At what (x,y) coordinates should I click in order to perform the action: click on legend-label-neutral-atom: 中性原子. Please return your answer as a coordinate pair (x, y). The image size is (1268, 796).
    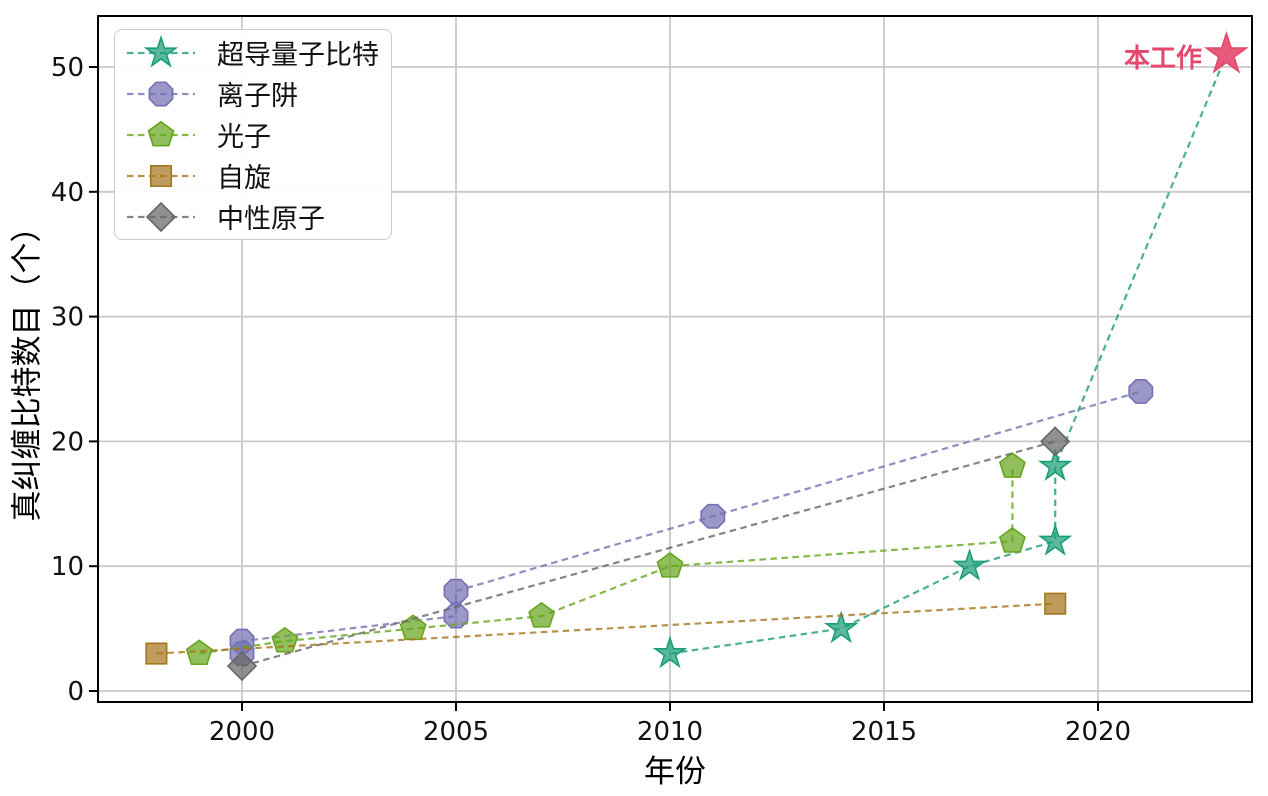
    Looking at the image, I should click on (271, 219).